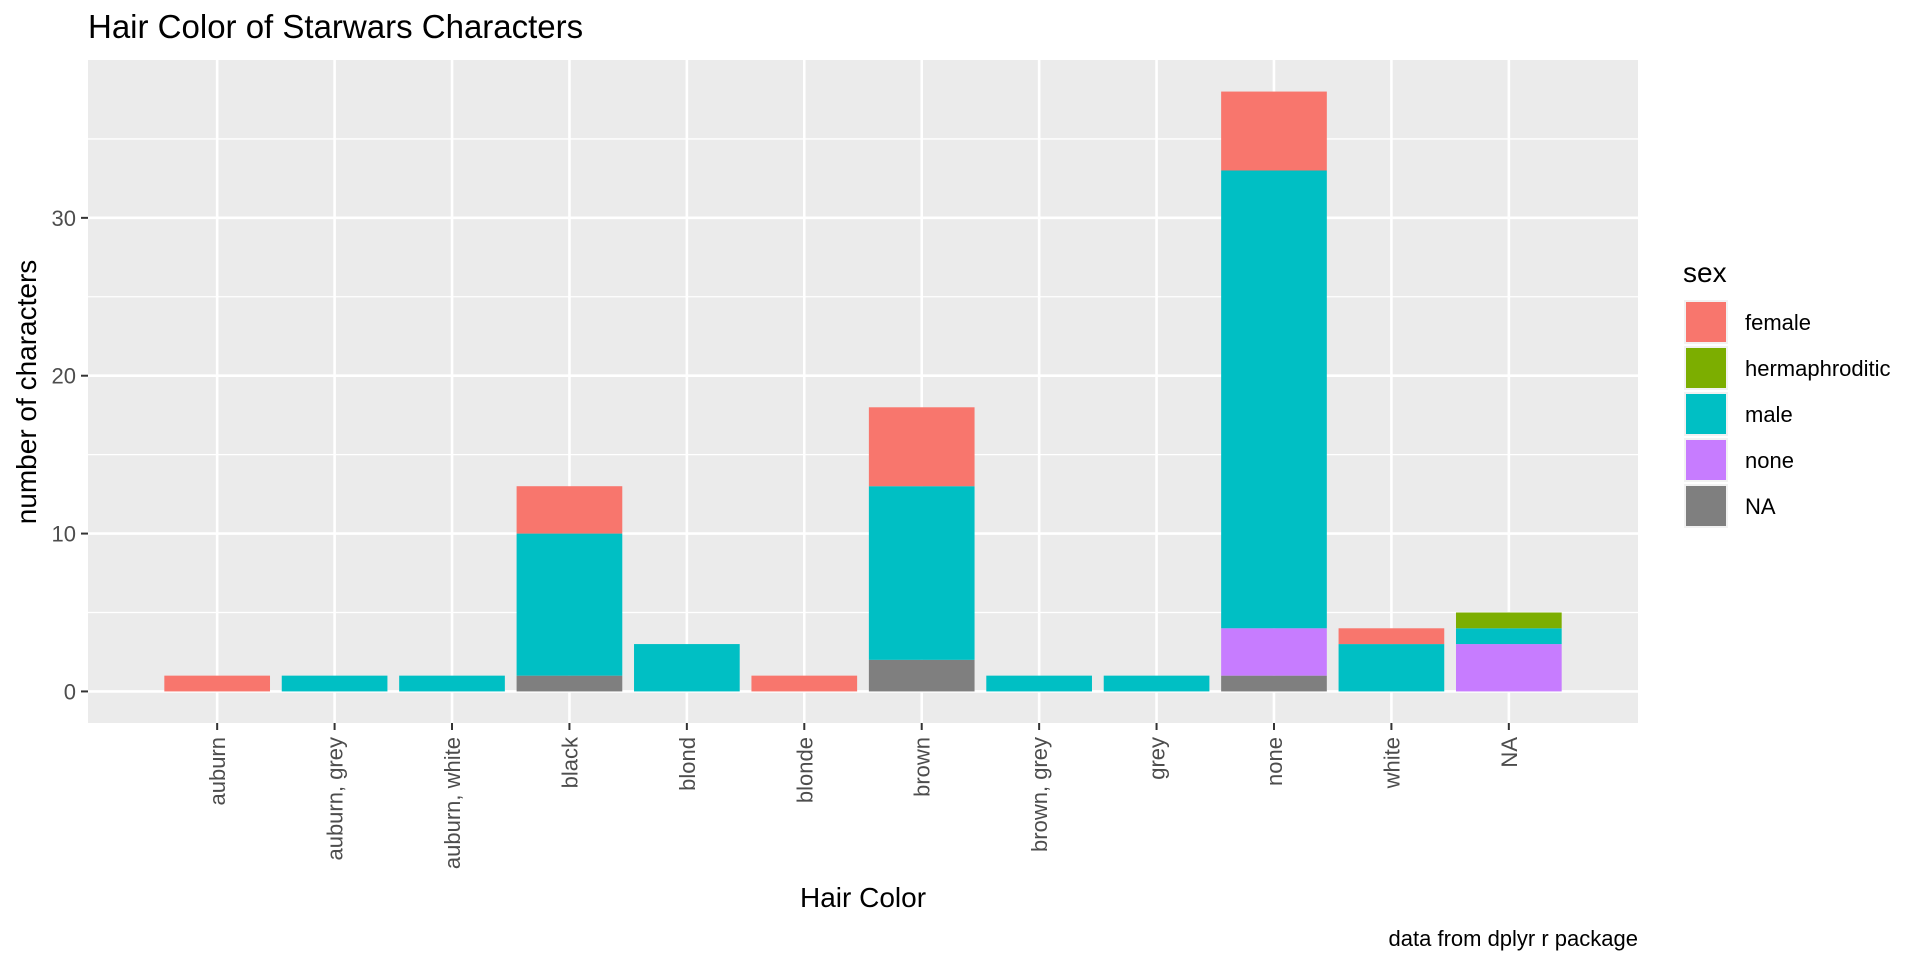  What do you see at coordinates (1513, 938) in the screenshot?
I see `caption: data from dplyr r package` at bounding box center [1513, 938].